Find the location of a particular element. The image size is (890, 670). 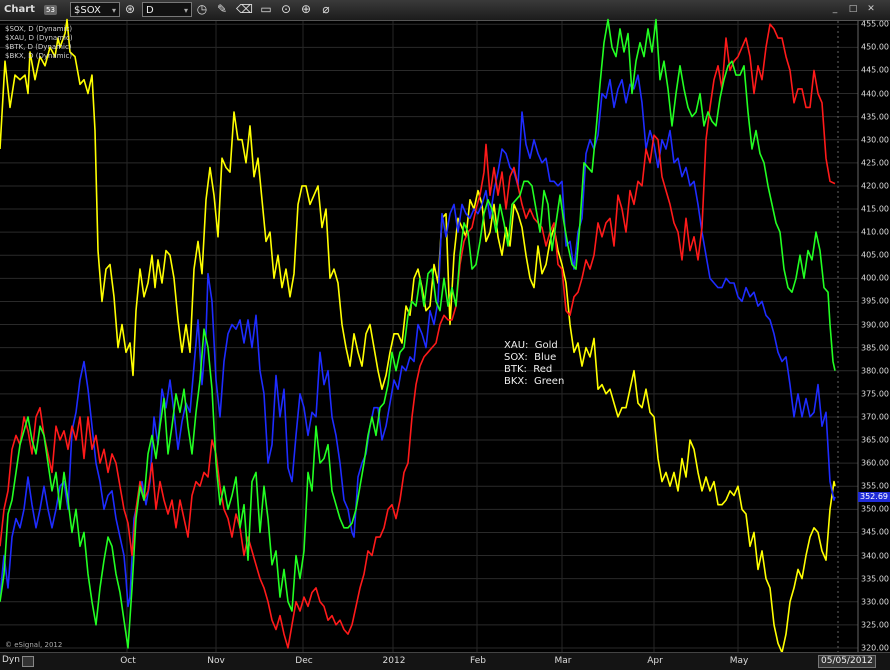

note-xau: XAU: Gold is located at coordinates (531, 345).